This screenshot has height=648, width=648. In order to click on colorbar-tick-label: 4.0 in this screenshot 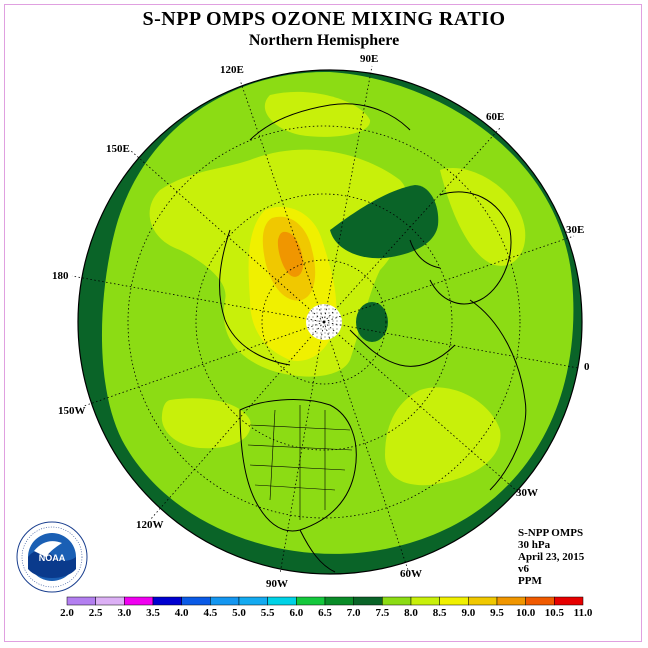, I will do `click(181, 613)`.